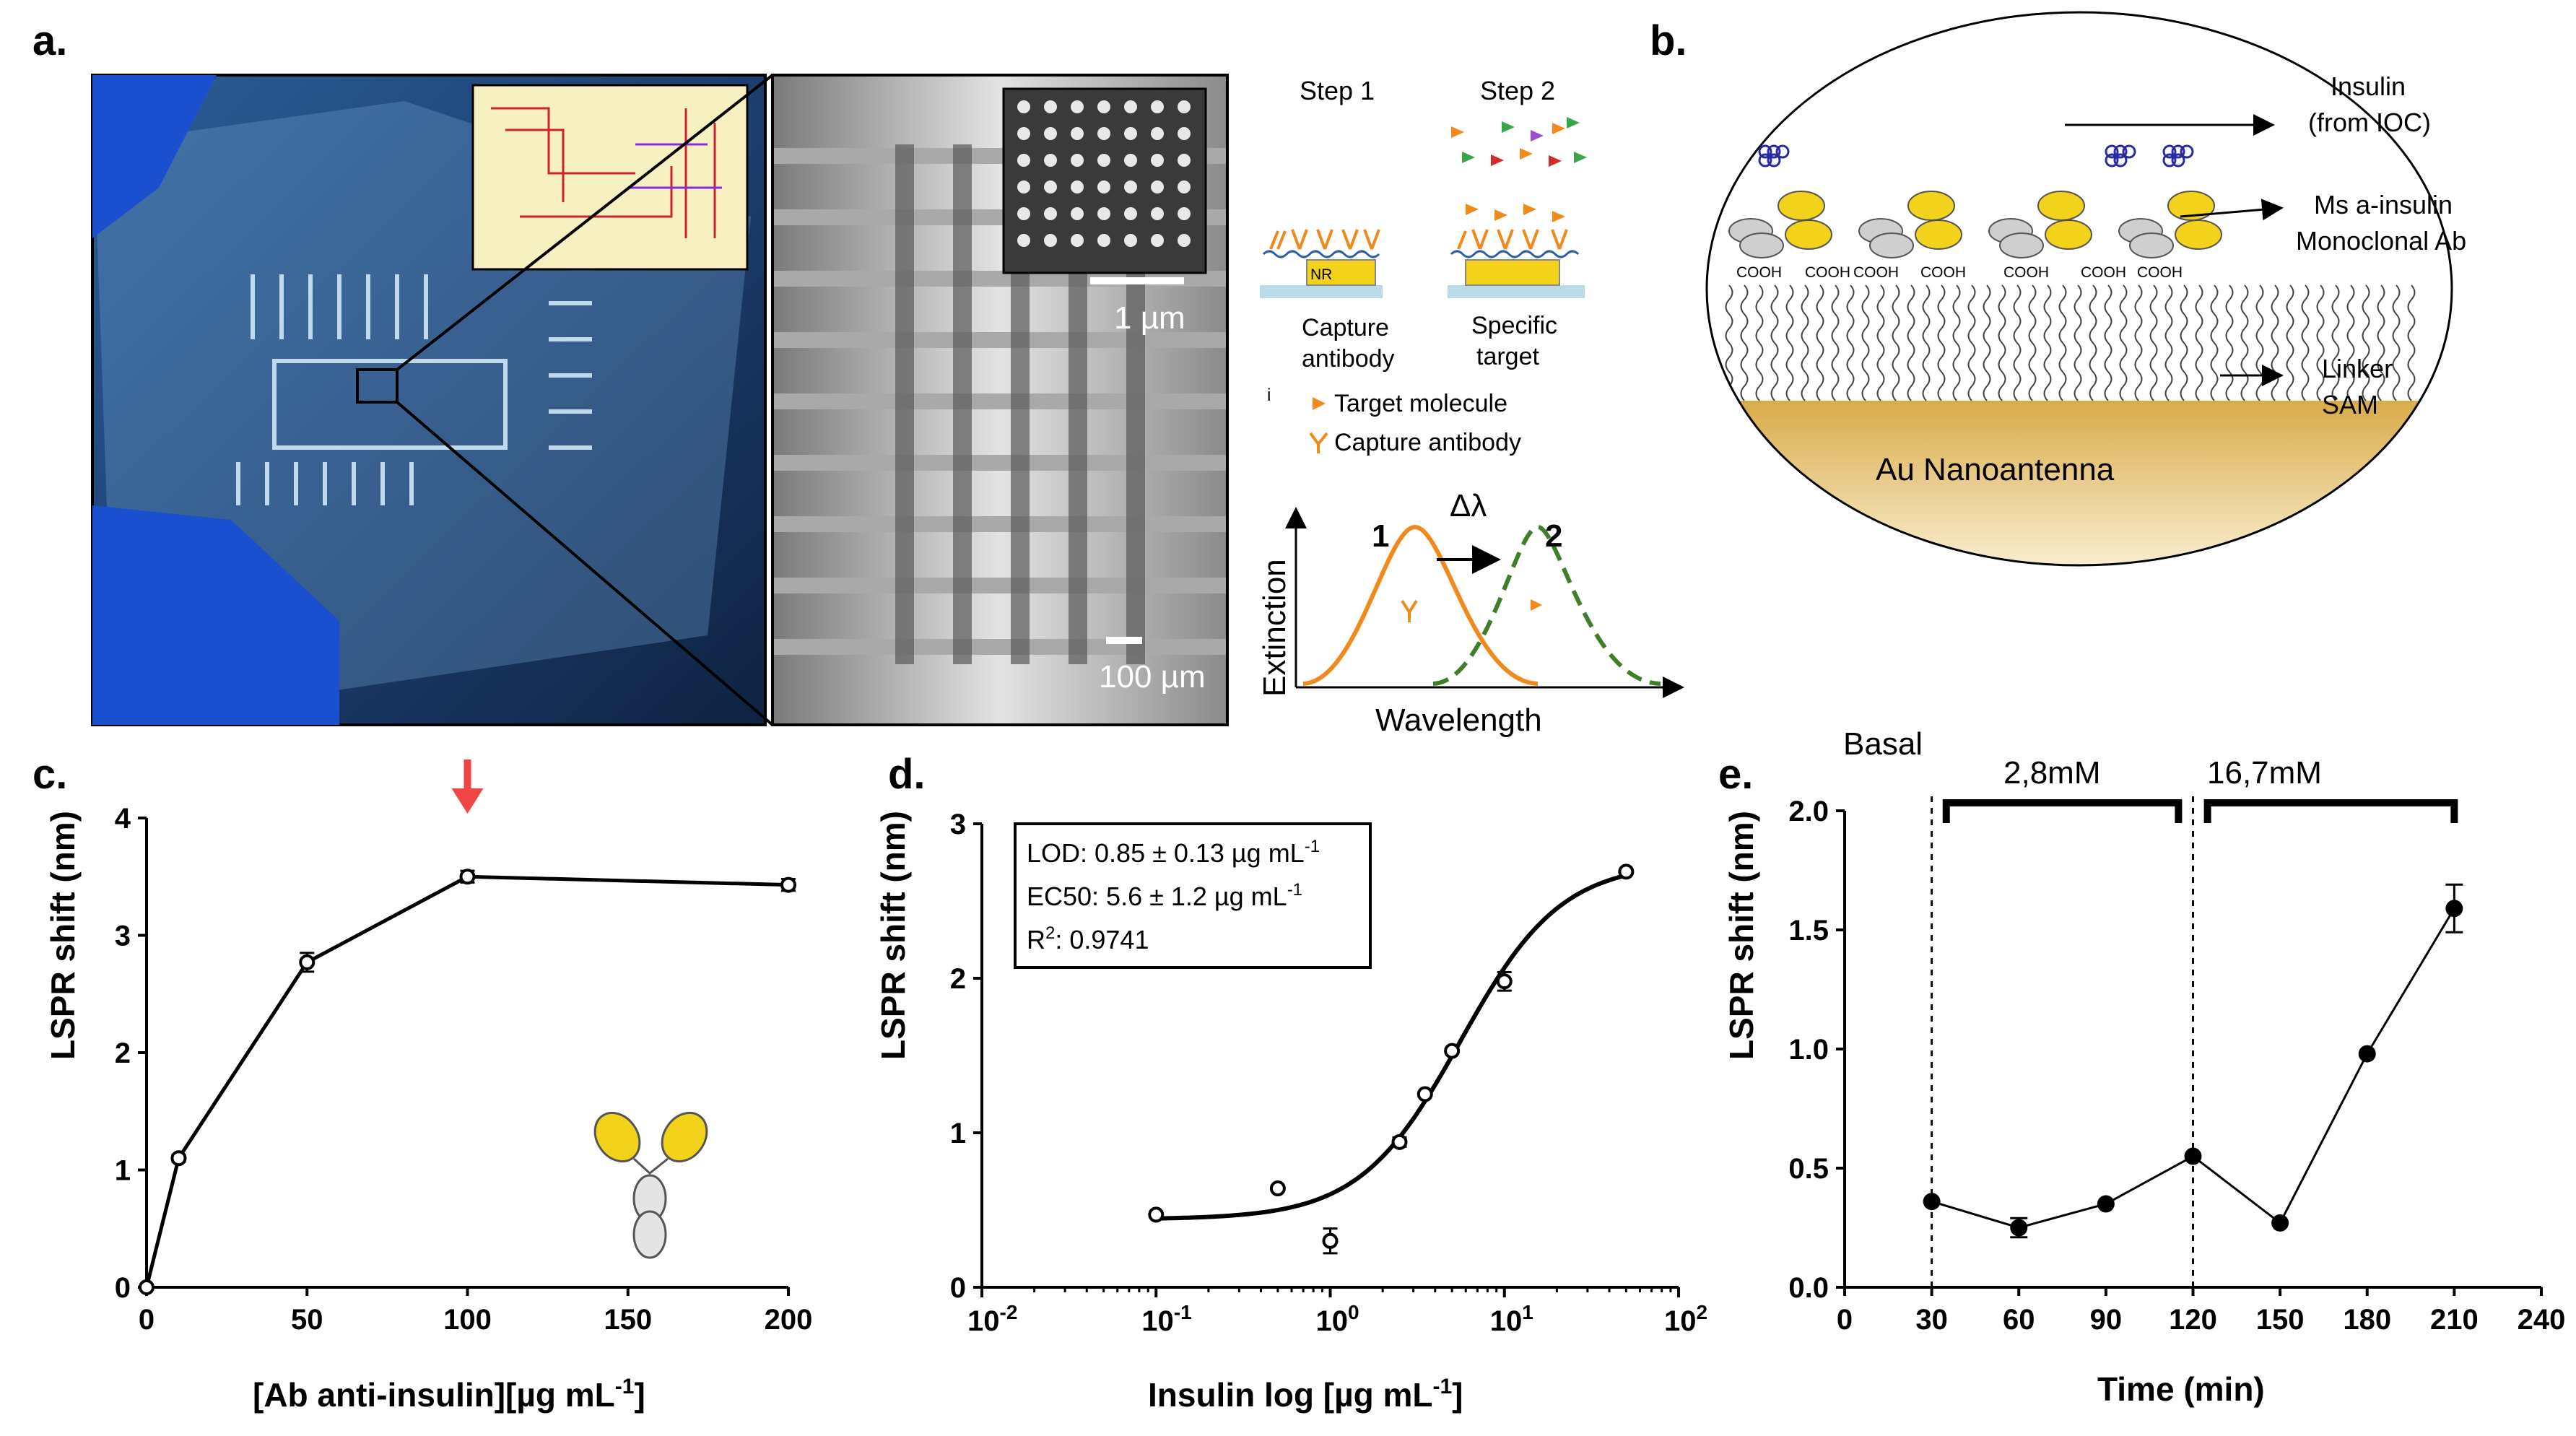  What do you see at coordinates (1152, 677) in the screenshot?
I see `scalebar-100um-label: 100 µm` at bounding box center [1152, 677].